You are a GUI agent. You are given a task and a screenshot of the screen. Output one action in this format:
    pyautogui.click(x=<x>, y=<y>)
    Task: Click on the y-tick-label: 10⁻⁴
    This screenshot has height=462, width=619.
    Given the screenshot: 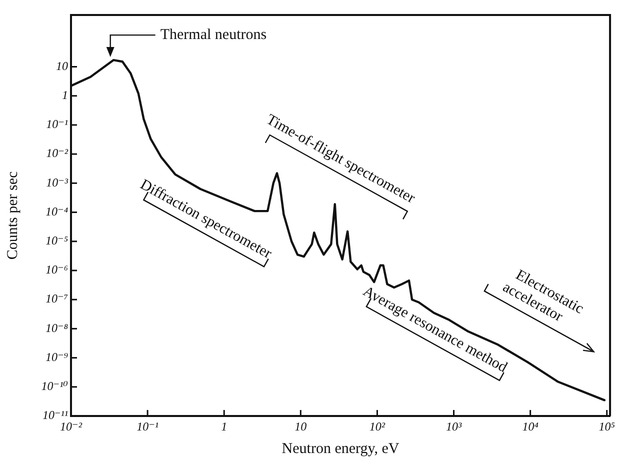 What is the action you would take?
    pyautogui.click(x=56, y=211)
    